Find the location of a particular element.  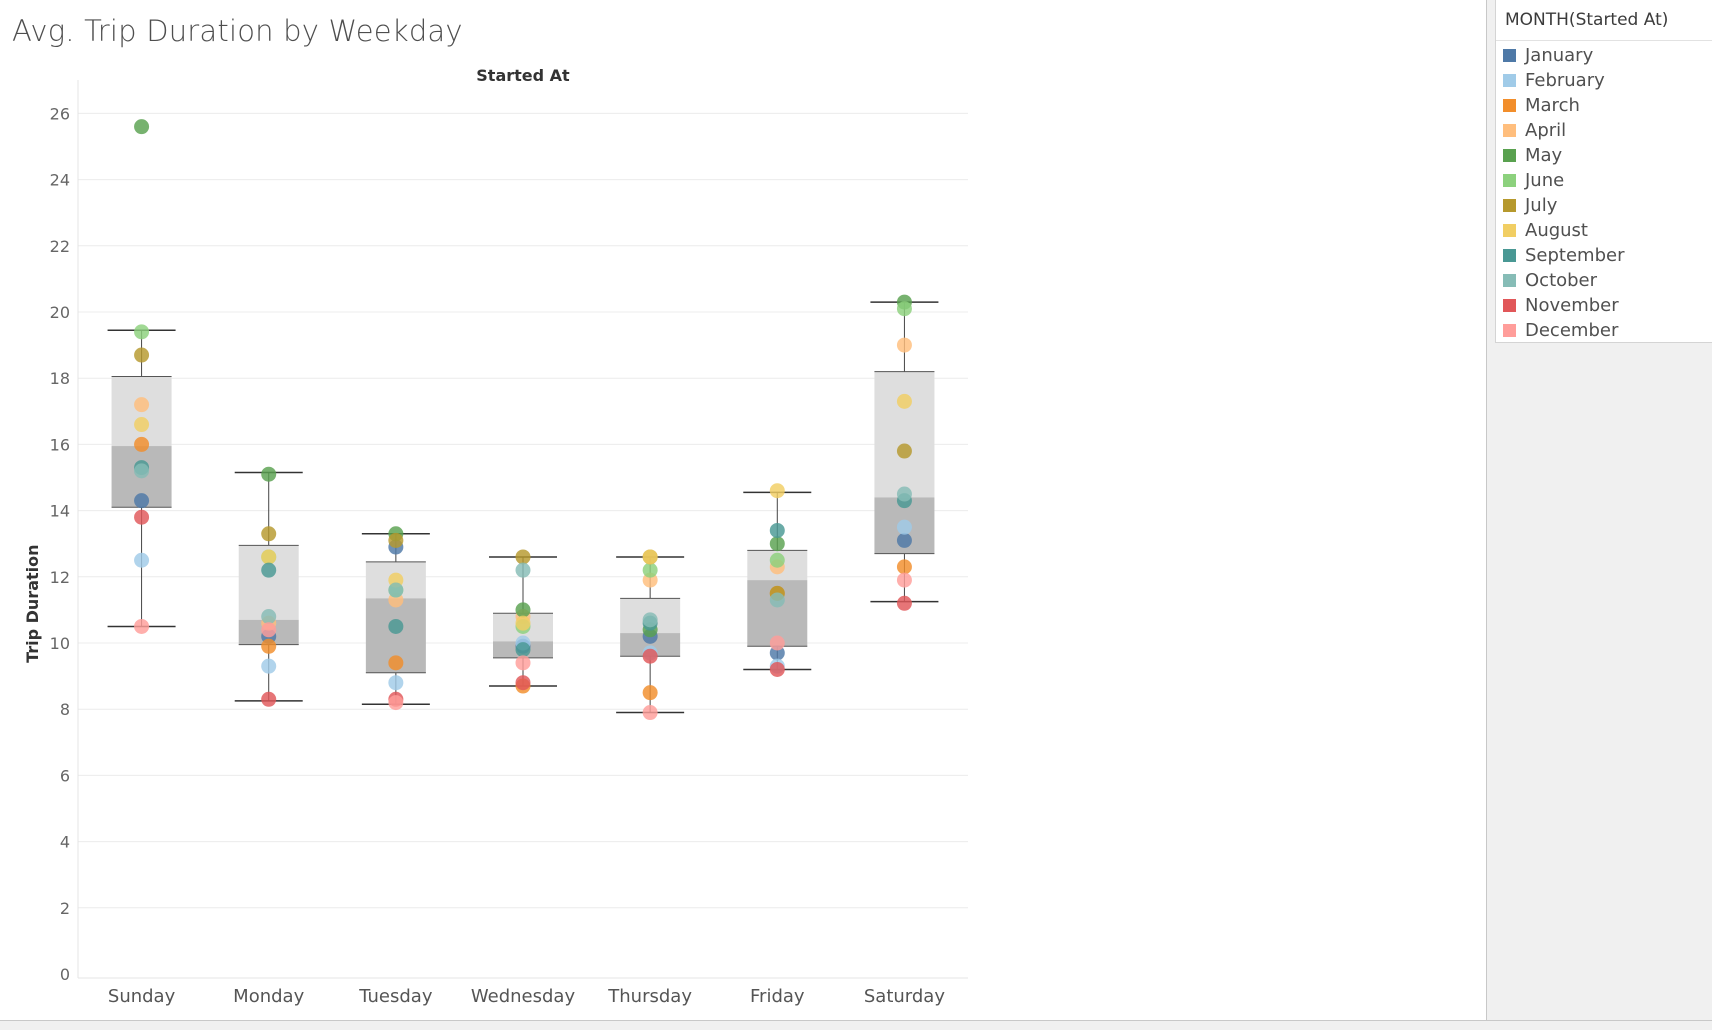

point-december-tuesday is located at coordinates (396, 703).